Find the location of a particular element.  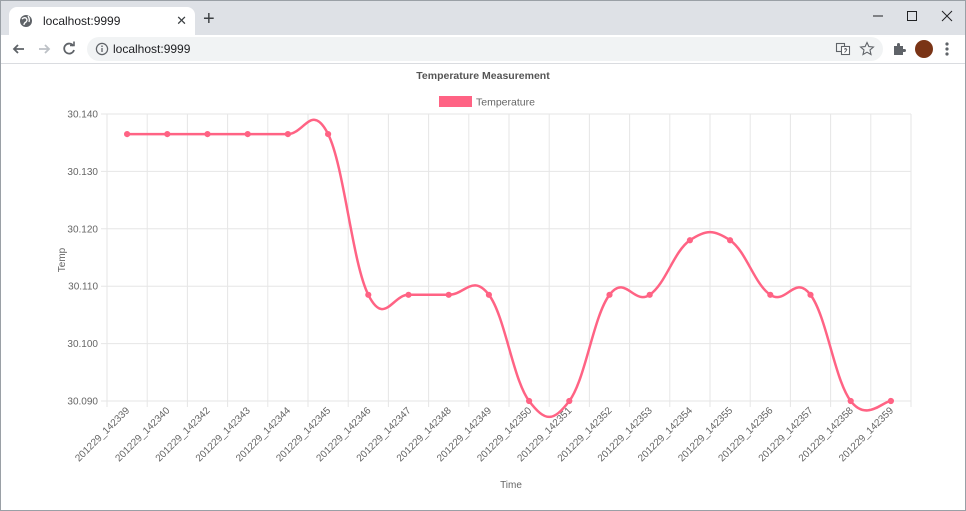

close-icon: ✕ is located at coordinates (181, 20).